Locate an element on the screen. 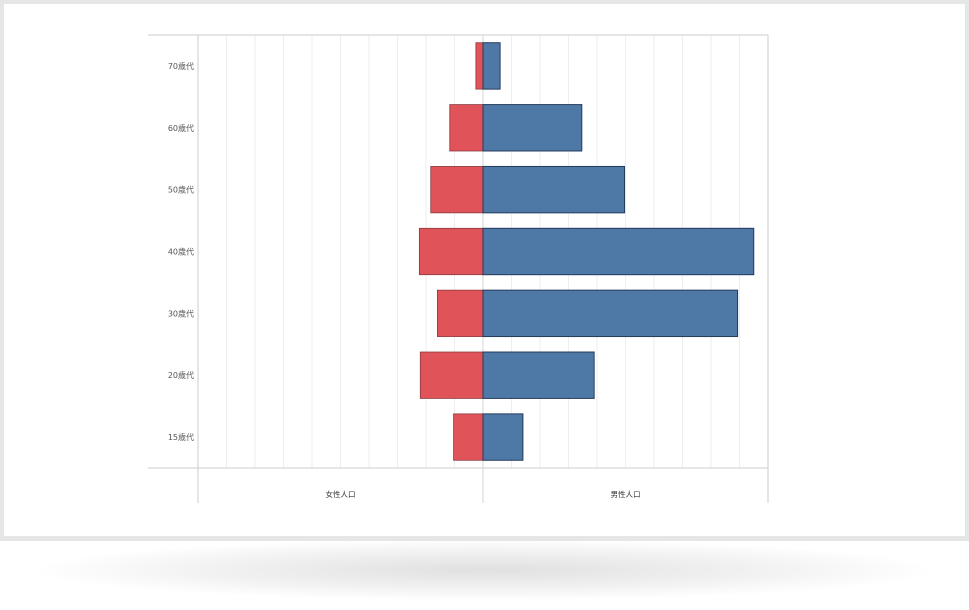  category-label: 60歳代 is located at coordinates (181, 128).